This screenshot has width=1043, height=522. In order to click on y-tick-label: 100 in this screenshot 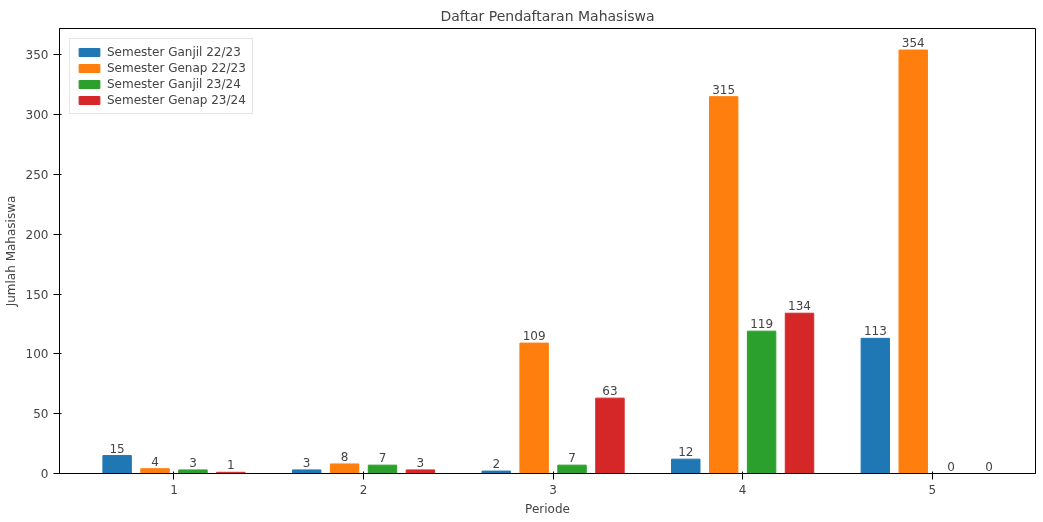, I will do `click(37, 354)`.